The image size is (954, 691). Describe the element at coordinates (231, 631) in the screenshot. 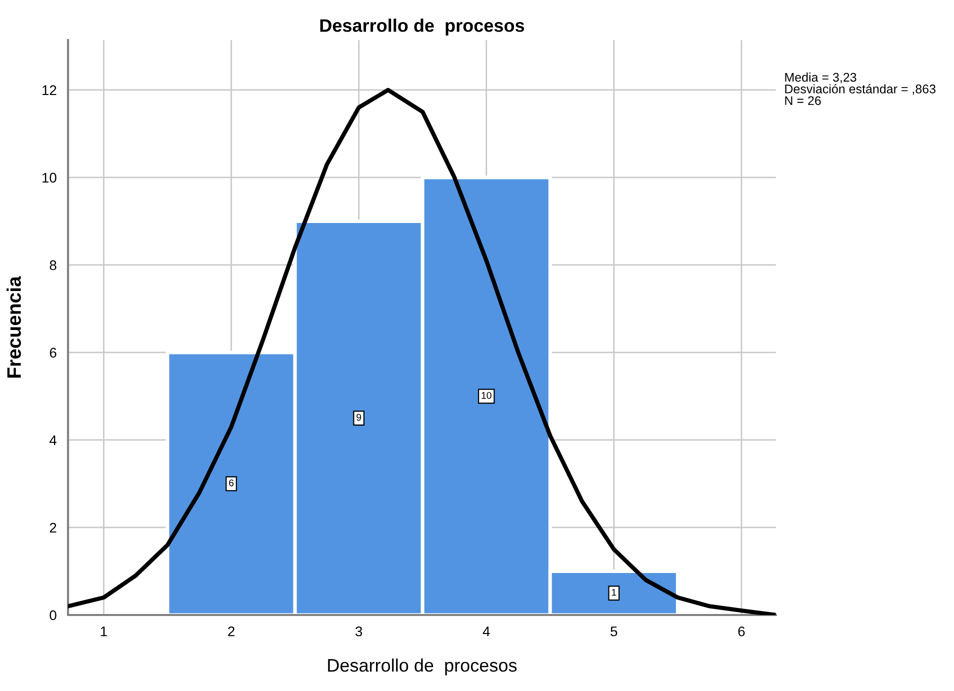

I see `x-tick-label: 2` at that location.